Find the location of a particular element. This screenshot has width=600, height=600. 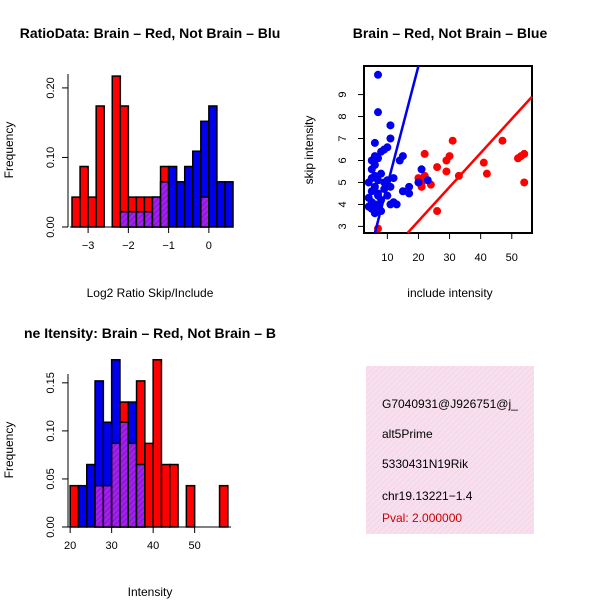

intensity-y-label: Frequency is located at coordinates (9, 450).